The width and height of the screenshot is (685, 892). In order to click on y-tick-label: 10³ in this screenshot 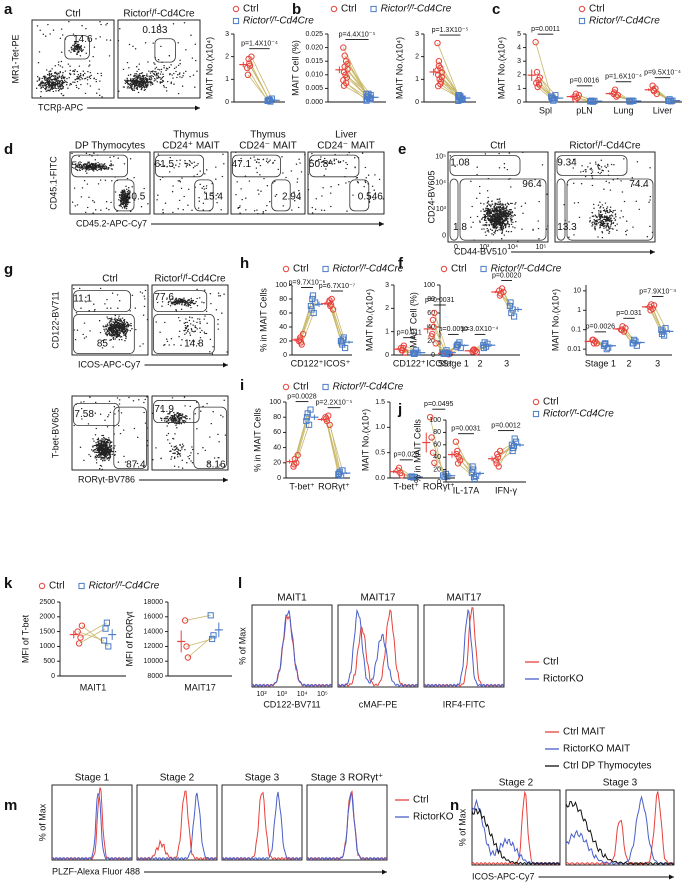, I will do `click(441, 209)`.